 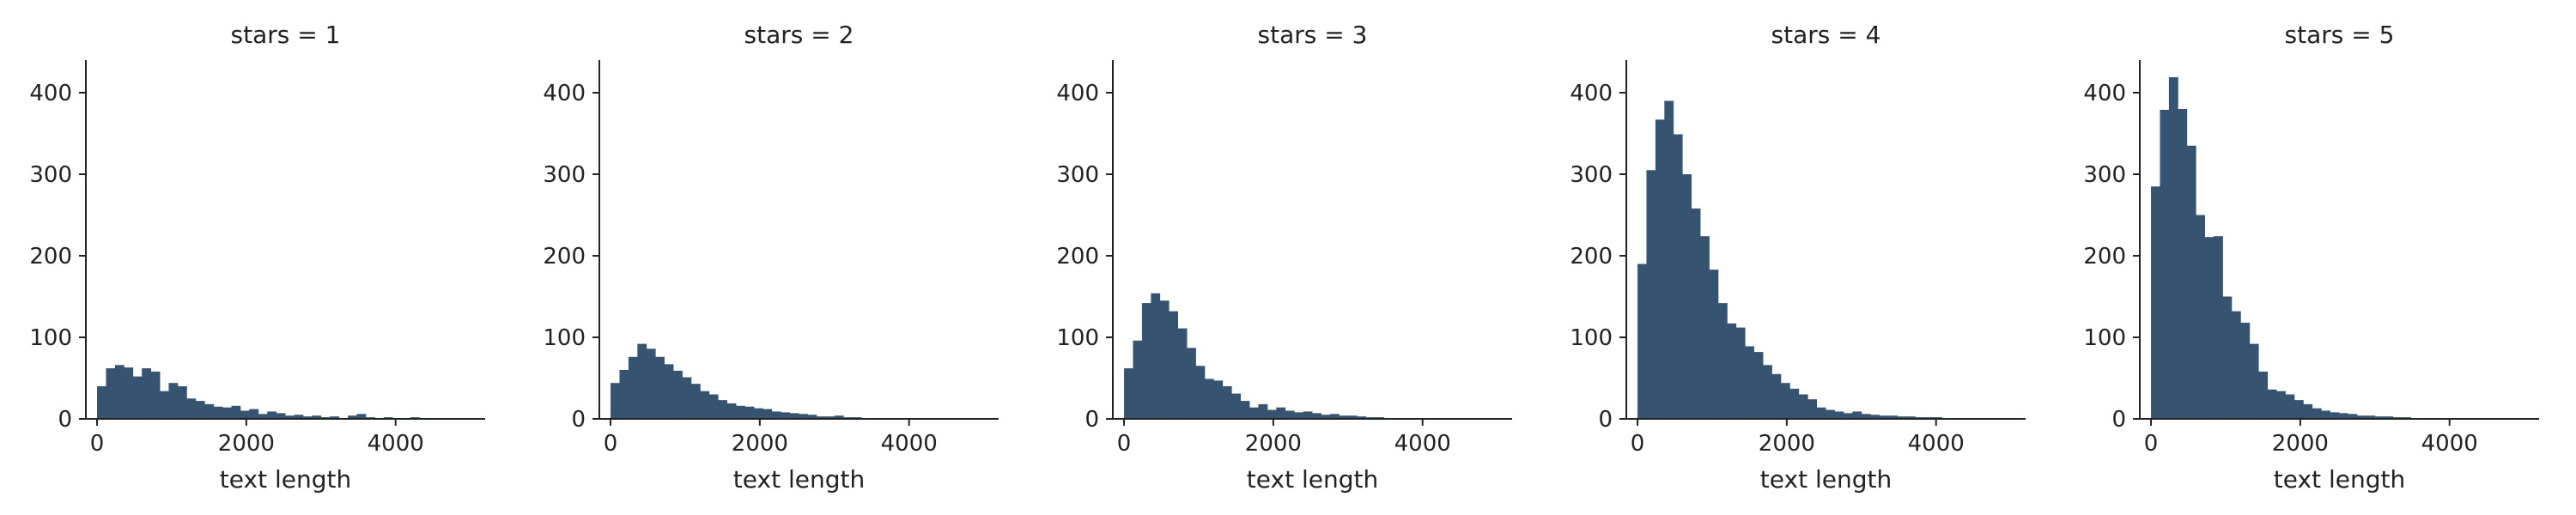 I want to click on panel-title: stars = 1, so click(x=286, y=35).